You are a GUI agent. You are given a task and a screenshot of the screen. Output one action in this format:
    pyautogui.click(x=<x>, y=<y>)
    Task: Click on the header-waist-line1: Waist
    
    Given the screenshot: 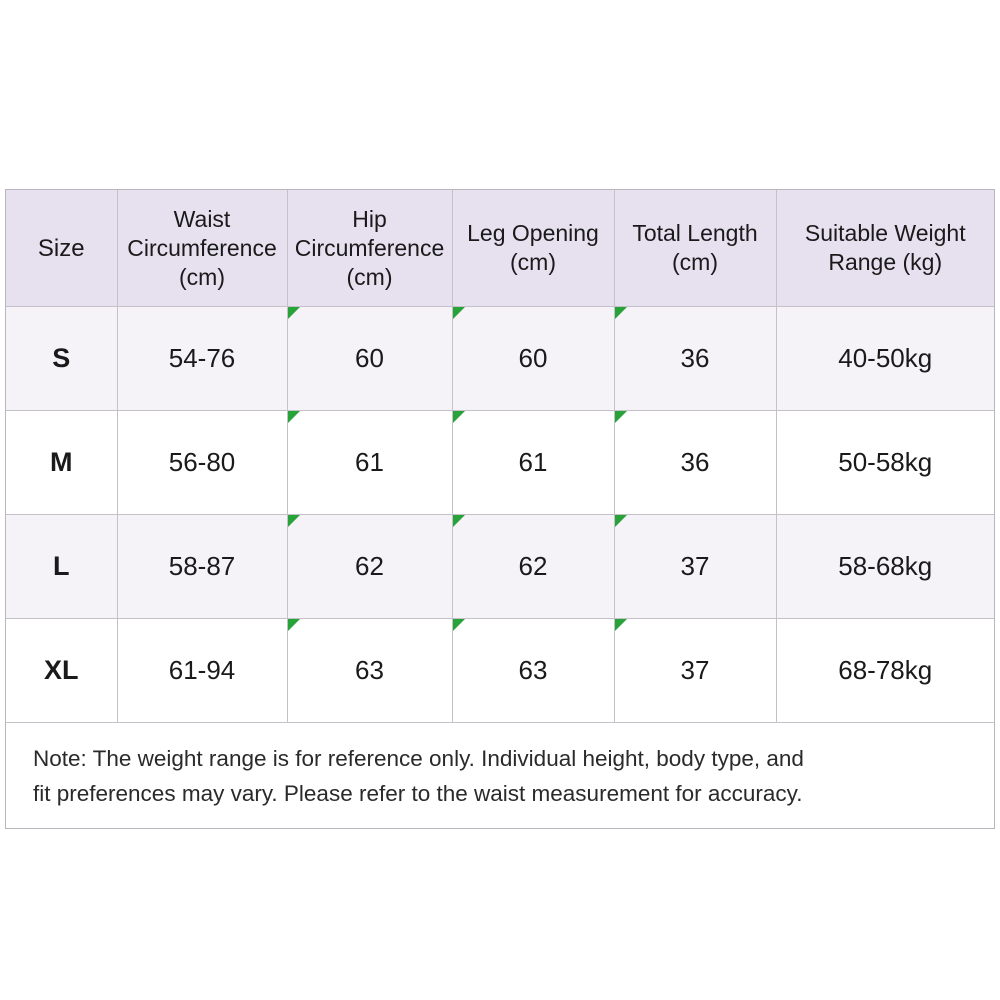 What is the action you would take?
    pyautogui.click(x=202, y=218)
    